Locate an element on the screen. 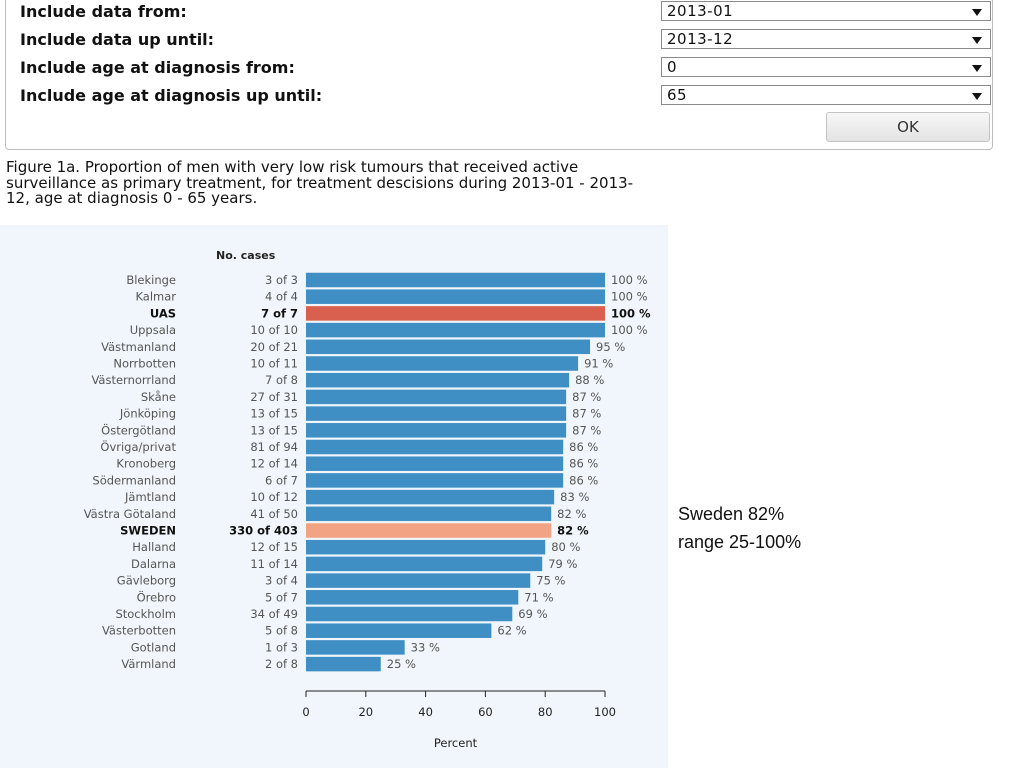  filter-row-data-until: Include data up until: 2013-12 is located at coordinates (504, 40).